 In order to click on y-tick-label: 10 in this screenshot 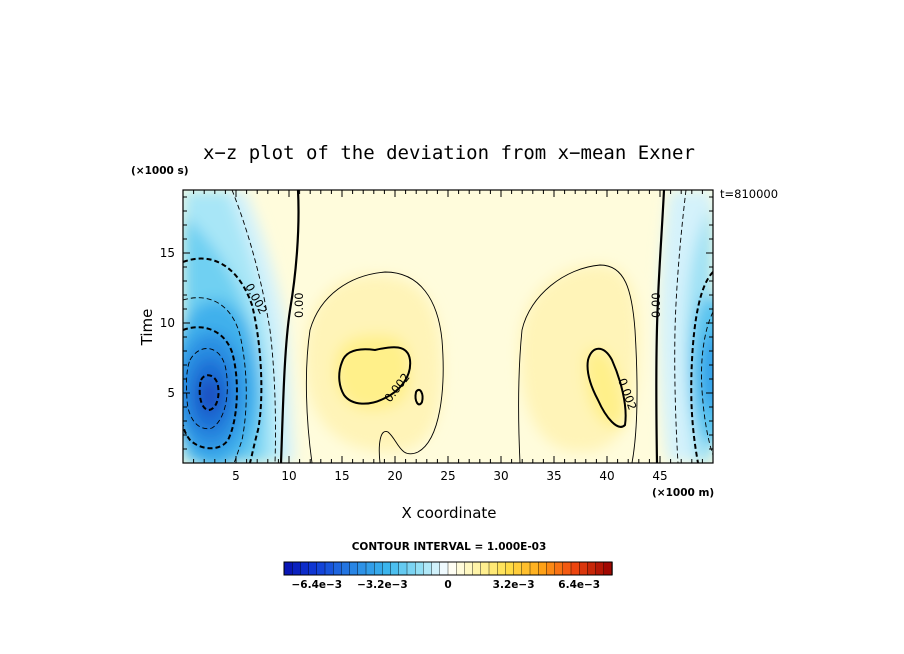, I will do `click(167, 323)`.